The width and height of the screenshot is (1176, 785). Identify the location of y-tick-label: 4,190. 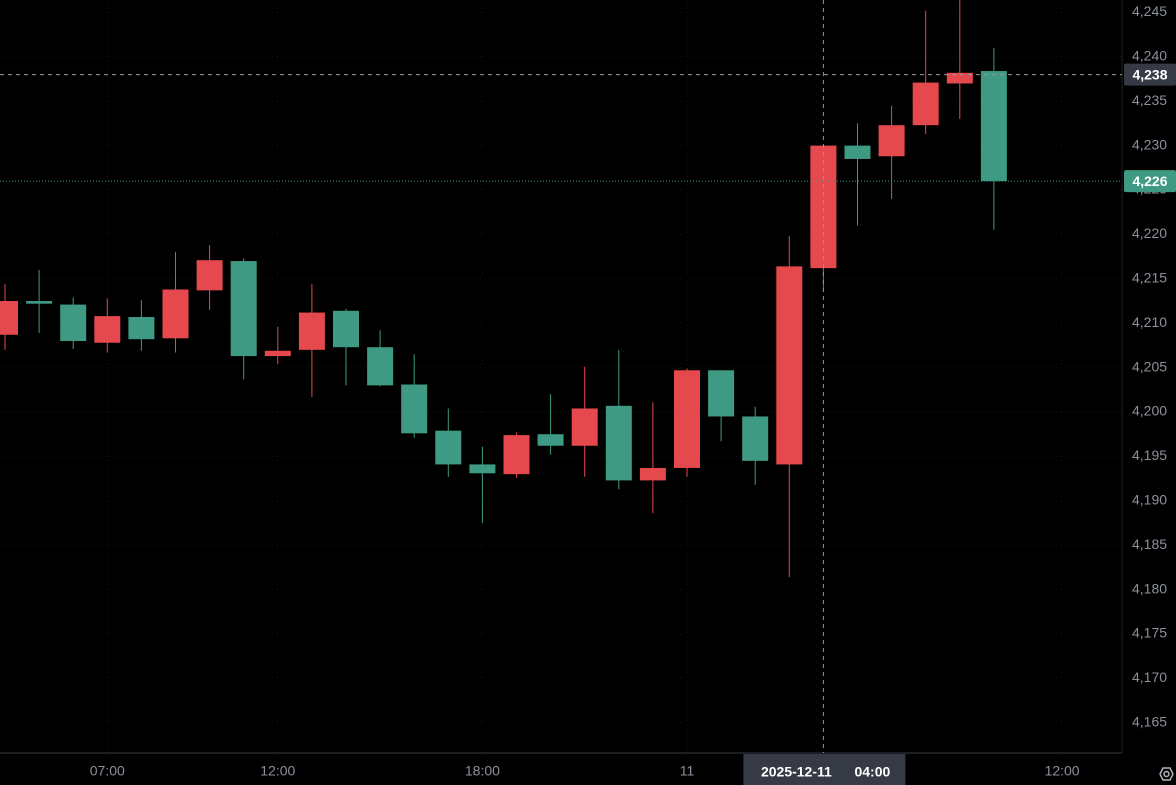
(1149, 500).